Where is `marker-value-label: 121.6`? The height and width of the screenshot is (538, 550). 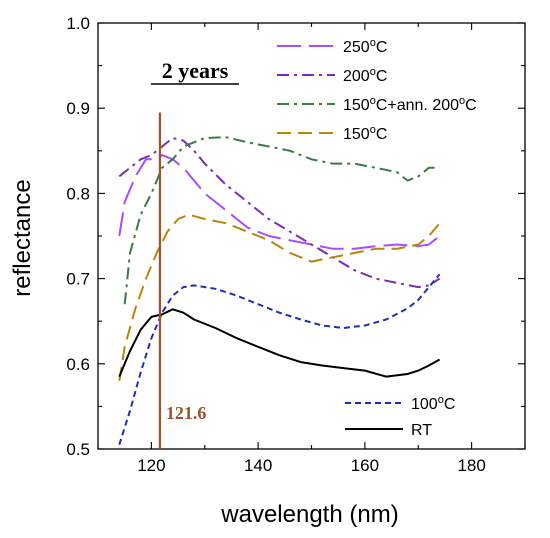 marker-value-label: 121.6 is located at coordinates (186, 413).